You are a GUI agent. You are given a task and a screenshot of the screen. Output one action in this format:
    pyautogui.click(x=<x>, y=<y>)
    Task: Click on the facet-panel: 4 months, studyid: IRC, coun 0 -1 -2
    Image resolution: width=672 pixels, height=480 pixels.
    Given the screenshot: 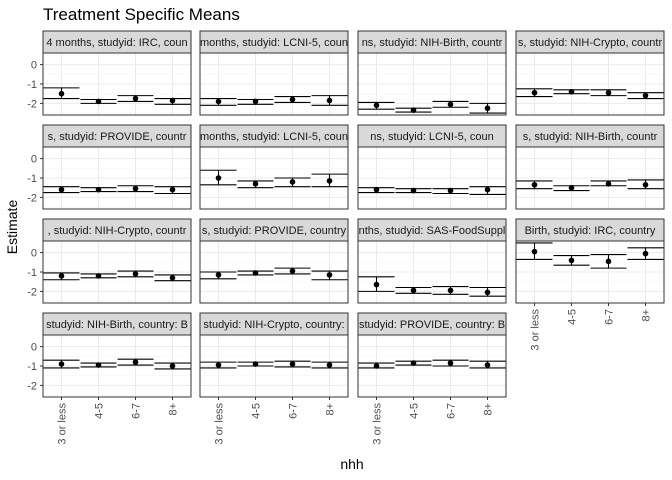 What is the action you would take?
    pyautogui.click(x=109, y=73)
    